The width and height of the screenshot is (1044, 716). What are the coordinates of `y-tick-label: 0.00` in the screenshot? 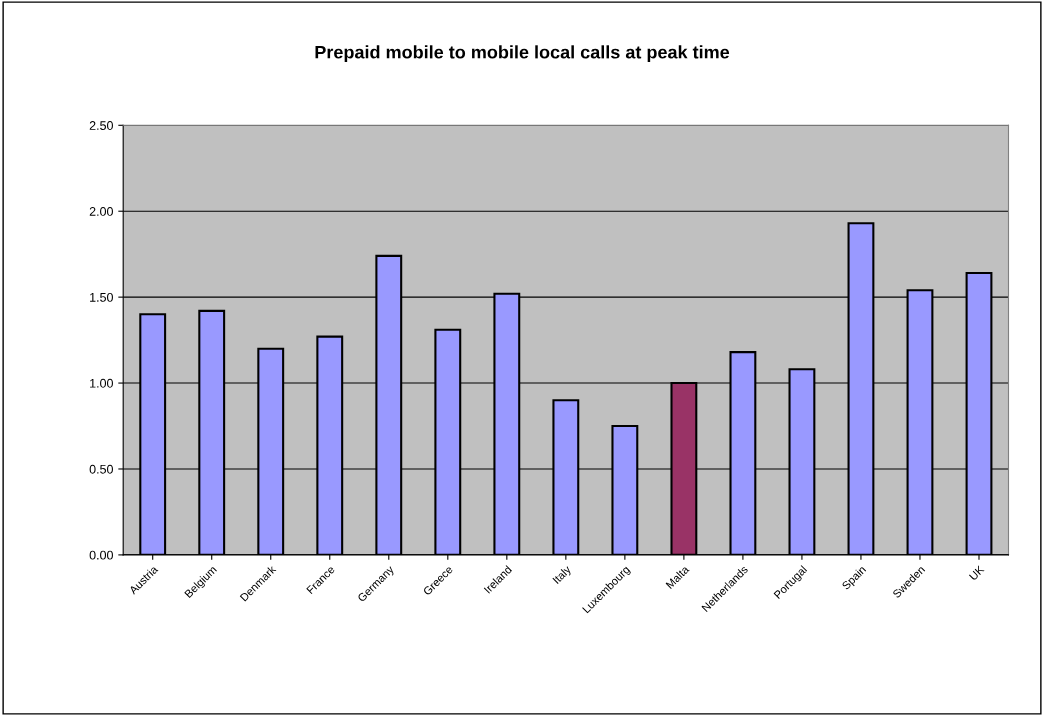 It's located at (101, 555).